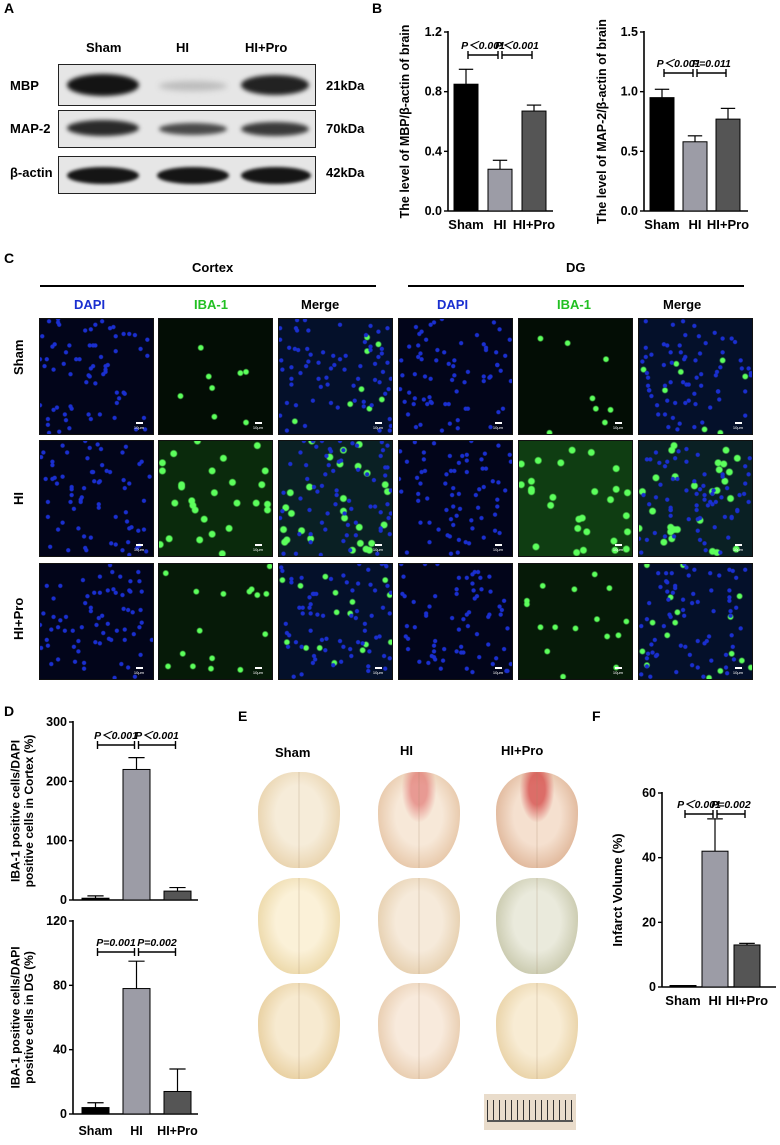 This screenshot has height=1145, width=780. Describe the element at coordinates (208, 286) in the screenshot. I see `region-divider` at that location.